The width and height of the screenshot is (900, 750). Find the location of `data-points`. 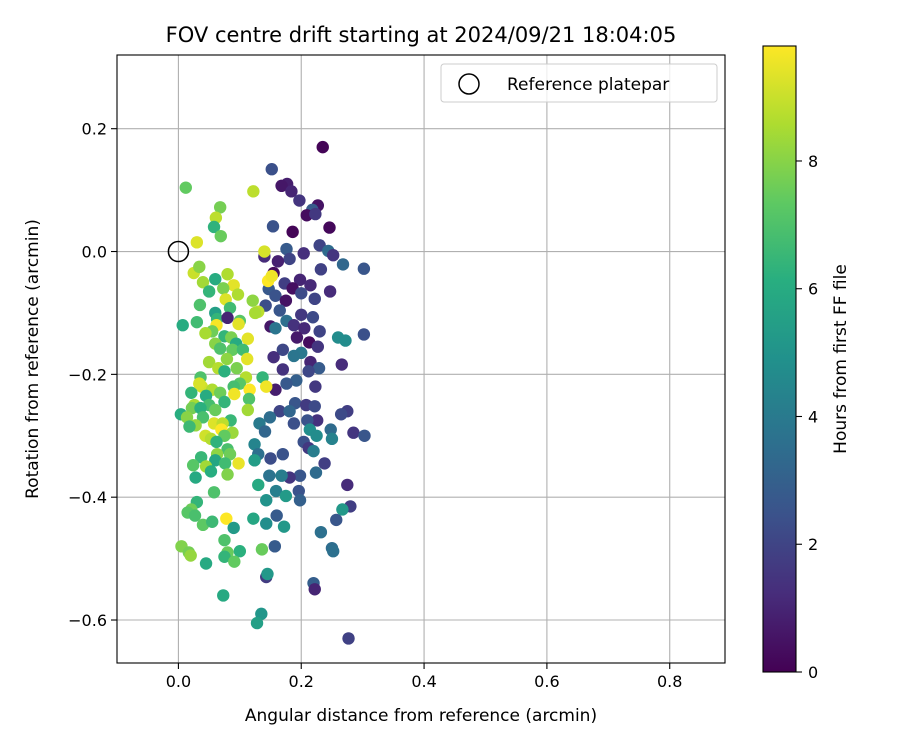

data-points is located at coordinates (272, 392).